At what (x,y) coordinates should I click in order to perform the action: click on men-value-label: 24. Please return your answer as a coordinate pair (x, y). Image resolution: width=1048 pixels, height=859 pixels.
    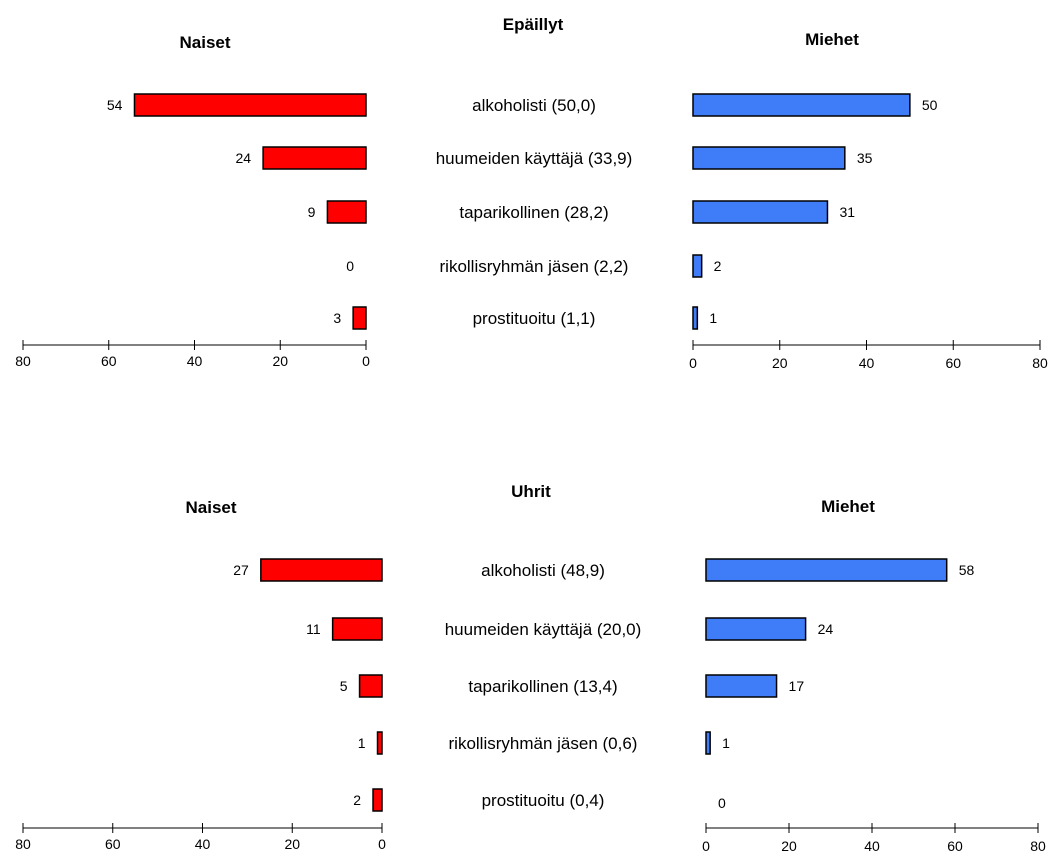
    Looking at the image, I should click on (826, 629).